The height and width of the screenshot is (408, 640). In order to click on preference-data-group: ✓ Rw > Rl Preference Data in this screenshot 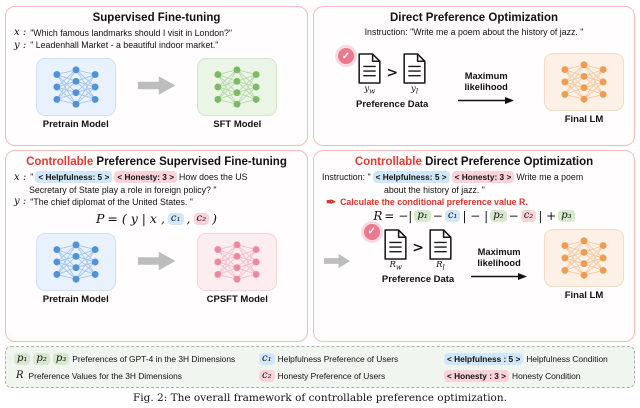, I will do `click(409, 254)`.